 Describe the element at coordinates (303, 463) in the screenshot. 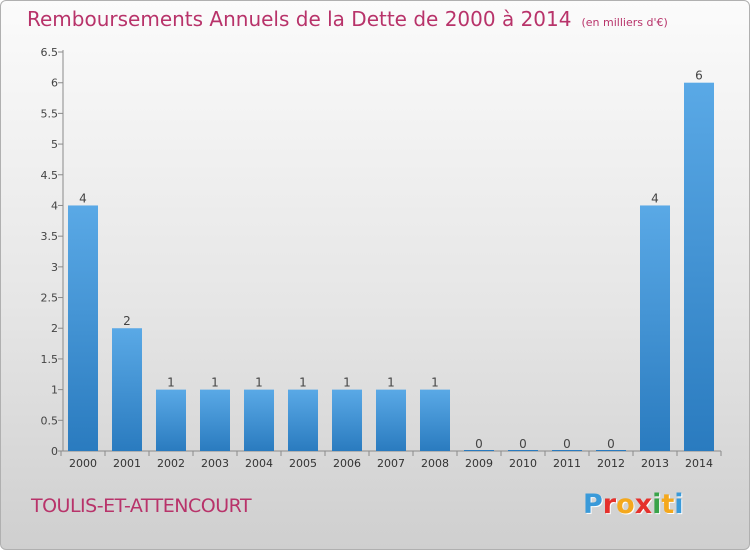

I see `x-tick-label: 2005` at that location.